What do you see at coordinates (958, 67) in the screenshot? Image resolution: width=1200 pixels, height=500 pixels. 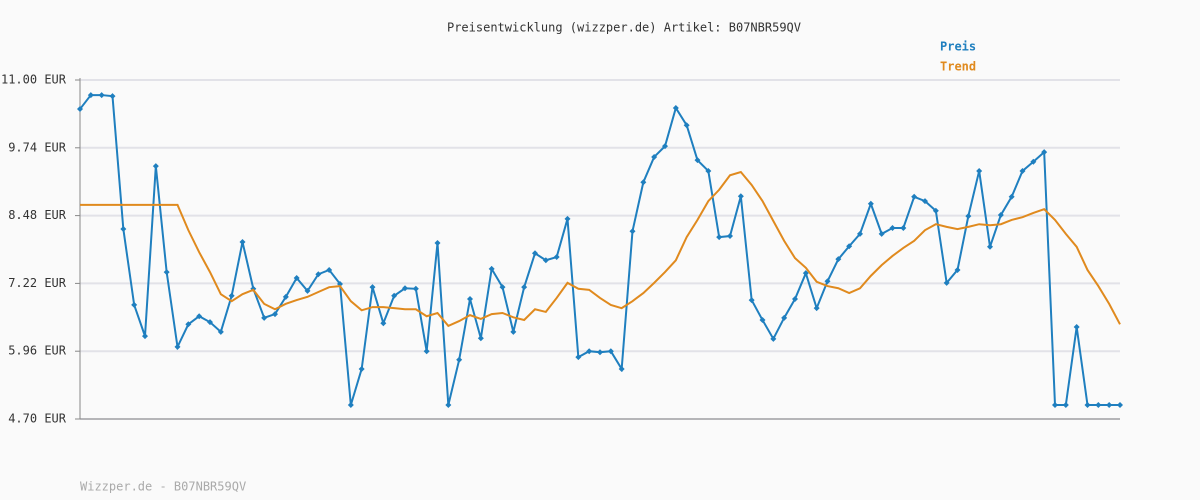 I see `legend-label: Trend` at bounding box center [958, 67].